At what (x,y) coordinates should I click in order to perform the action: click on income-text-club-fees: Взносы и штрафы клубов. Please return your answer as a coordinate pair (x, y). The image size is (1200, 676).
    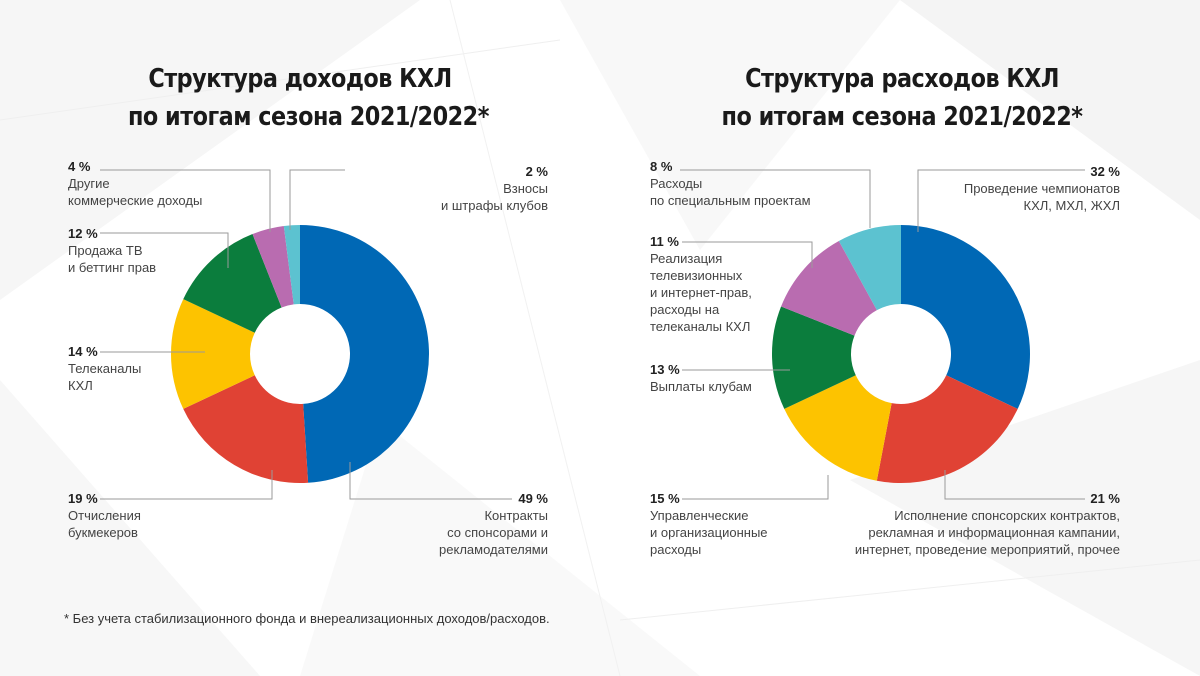
    Looking at the image, I should click on (494, 197).